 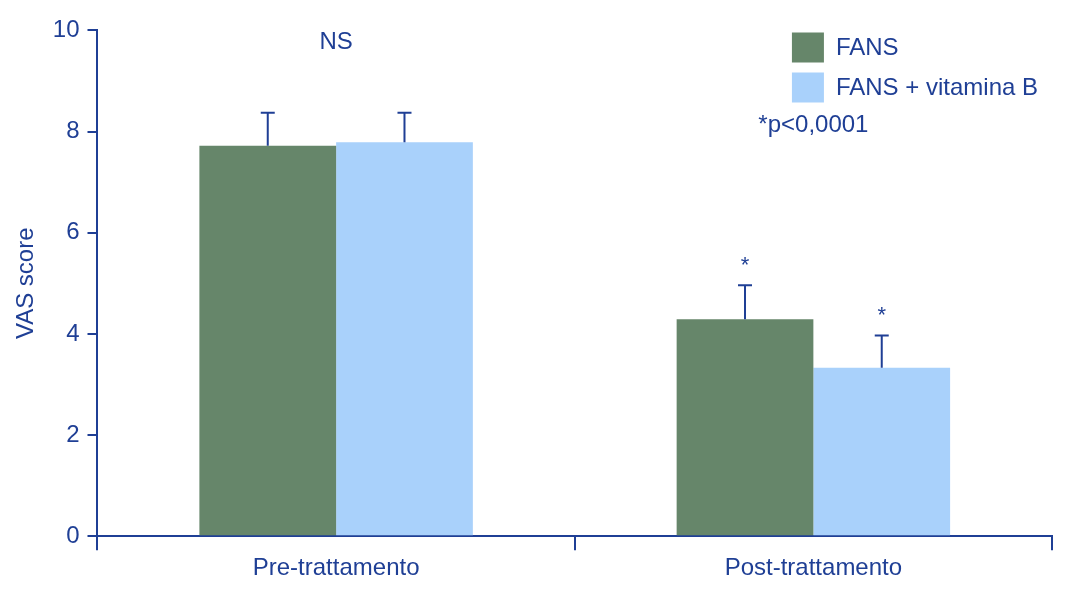 What do you see at coordinates (73, 130) in the screenshot?
I see `y-tick-label: 8` at bounding box center [73, 130].